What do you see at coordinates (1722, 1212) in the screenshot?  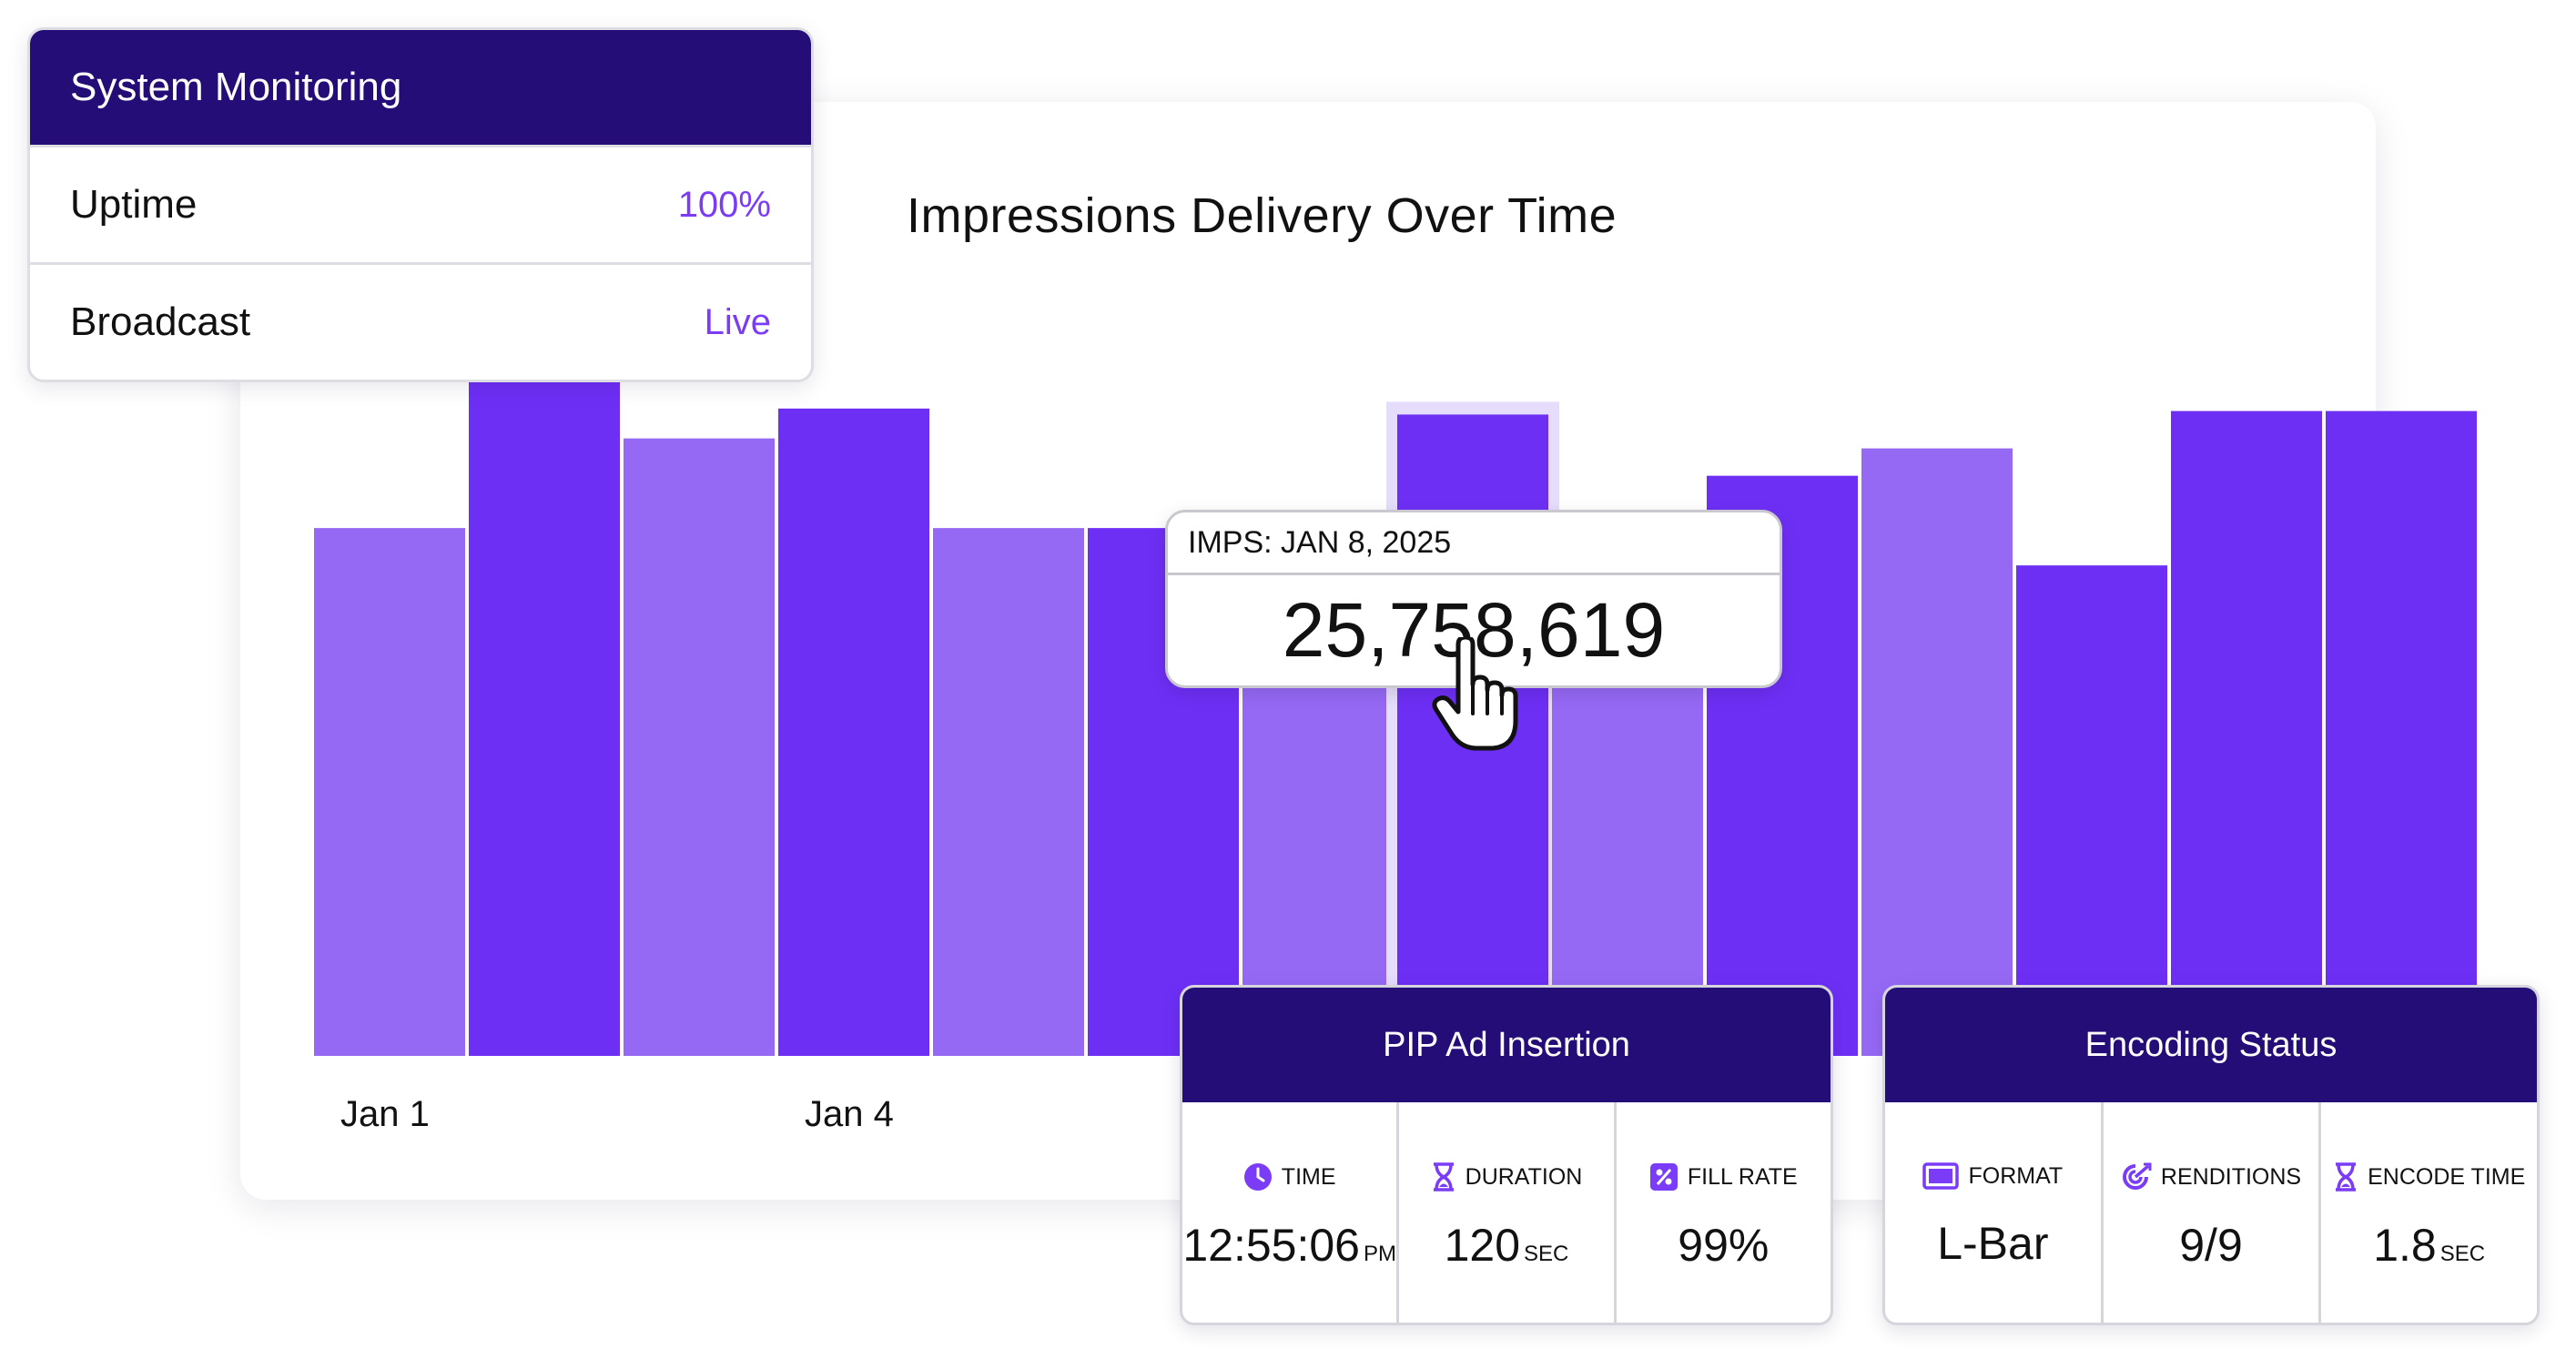 I see `fill-rate-stat: FILL RATE 99%` at bounding box center [1722, 1212].